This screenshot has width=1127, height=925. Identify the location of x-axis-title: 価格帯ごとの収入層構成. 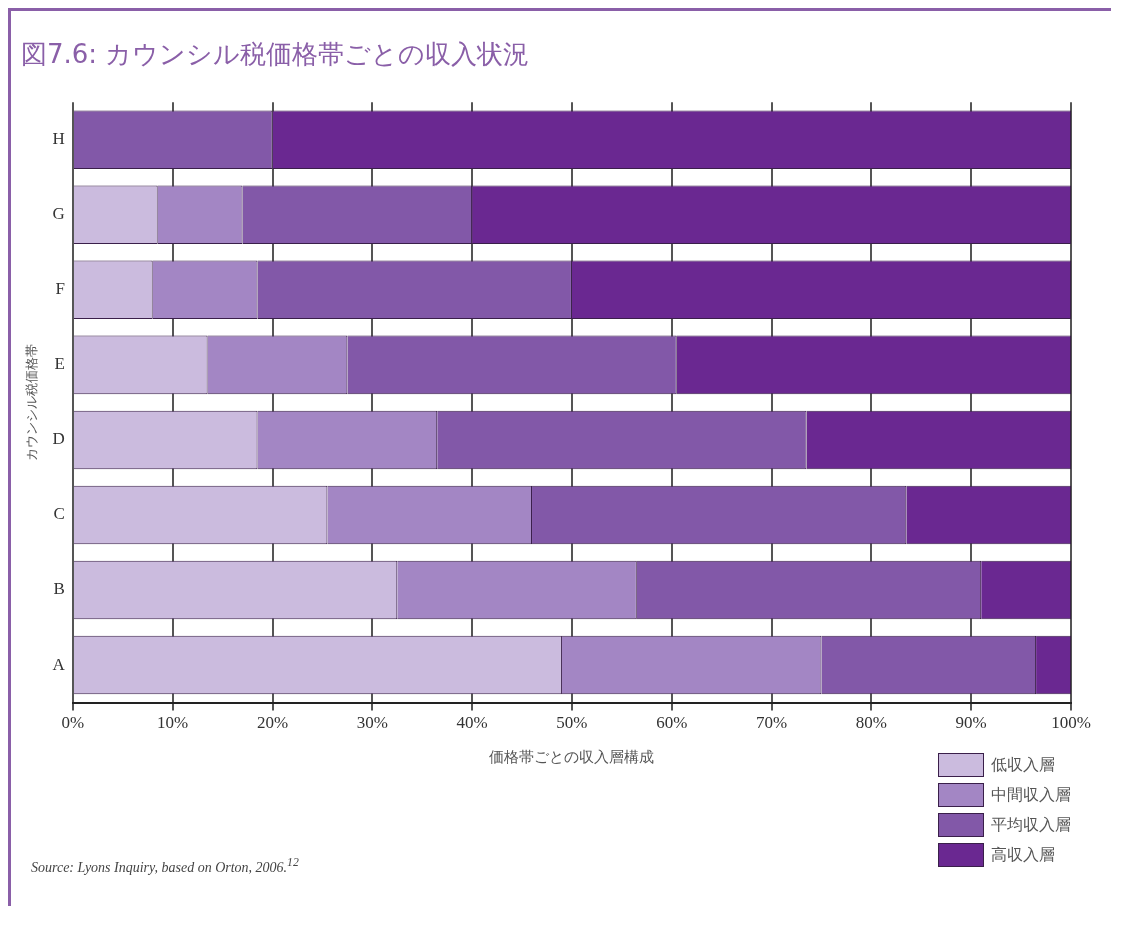
(572, 756).